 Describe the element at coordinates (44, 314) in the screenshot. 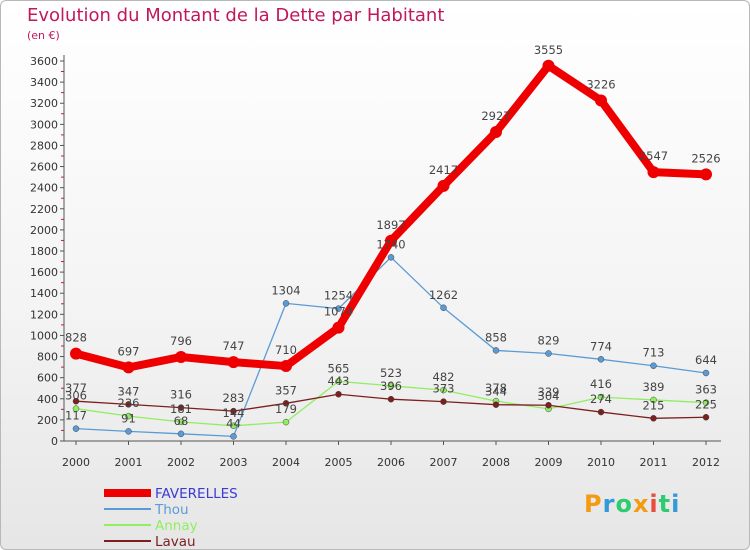

I see `y-tick-label: 1200` at that location.